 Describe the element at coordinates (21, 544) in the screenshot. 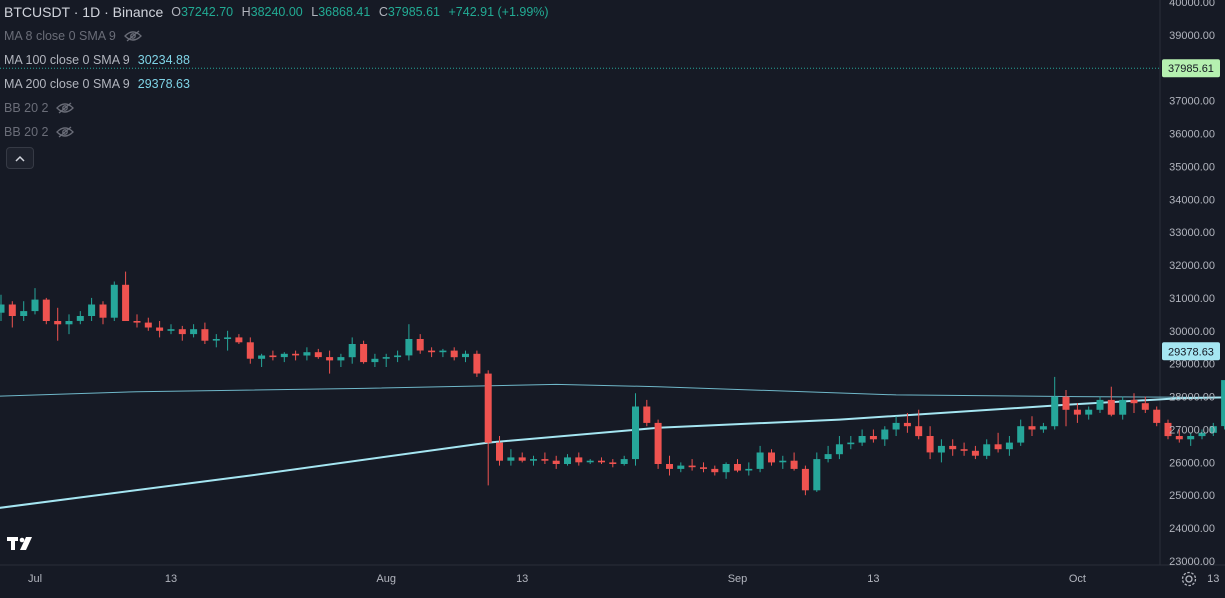

I see `tradingview-logo-icon` at that location.